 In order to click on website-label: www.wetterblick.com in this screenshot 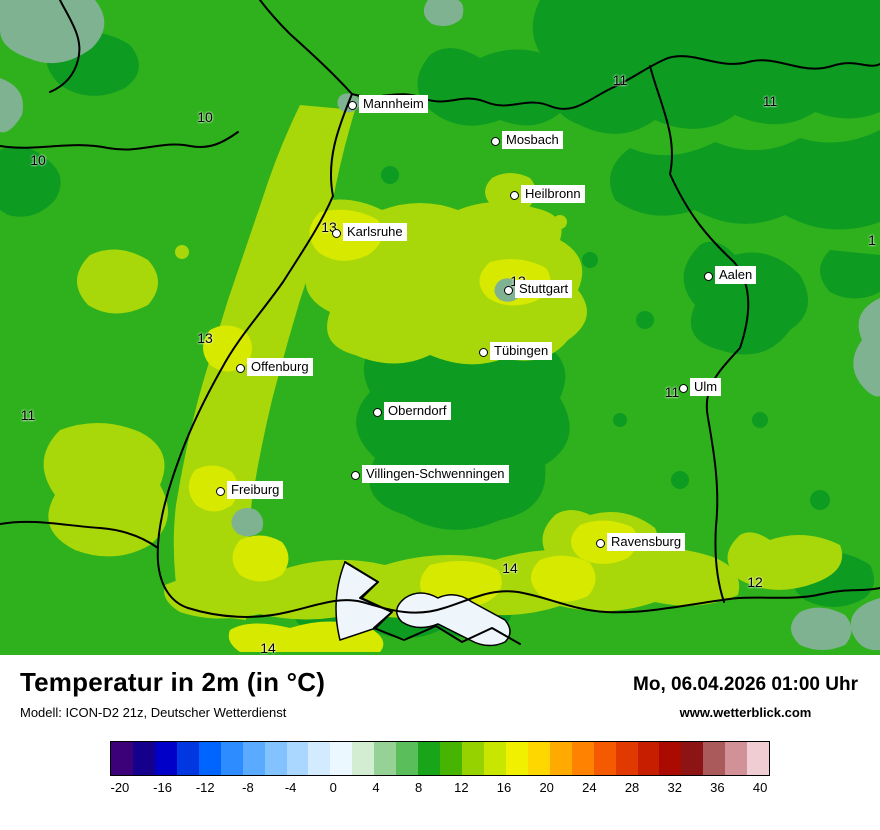, I will do `click(745, 712)`.